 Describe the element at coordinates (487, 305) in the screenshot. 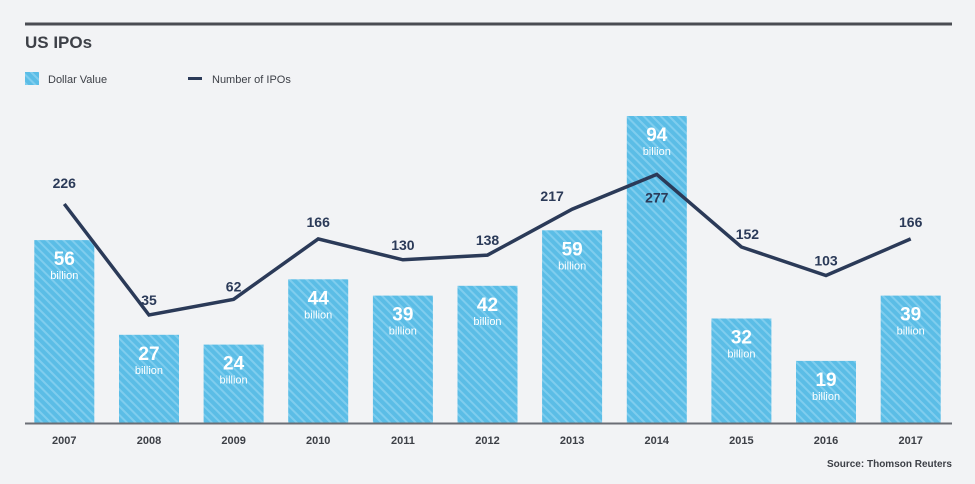

I see `bar-value-label: 42` at that location.